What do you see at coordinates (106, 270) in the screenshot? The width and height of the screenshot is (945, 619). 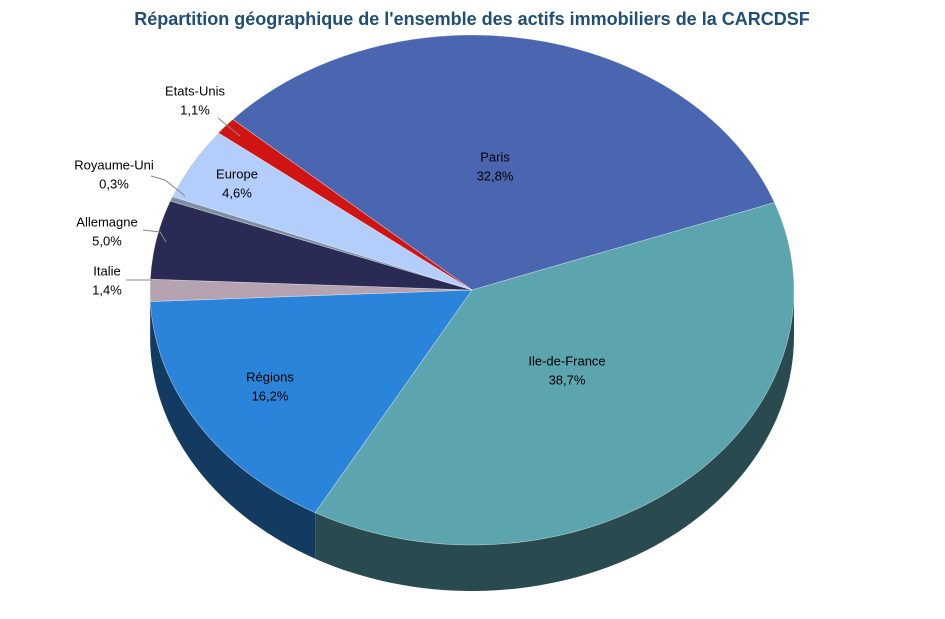 I see `slice-label: Italie` at bounding box center [106, 270].